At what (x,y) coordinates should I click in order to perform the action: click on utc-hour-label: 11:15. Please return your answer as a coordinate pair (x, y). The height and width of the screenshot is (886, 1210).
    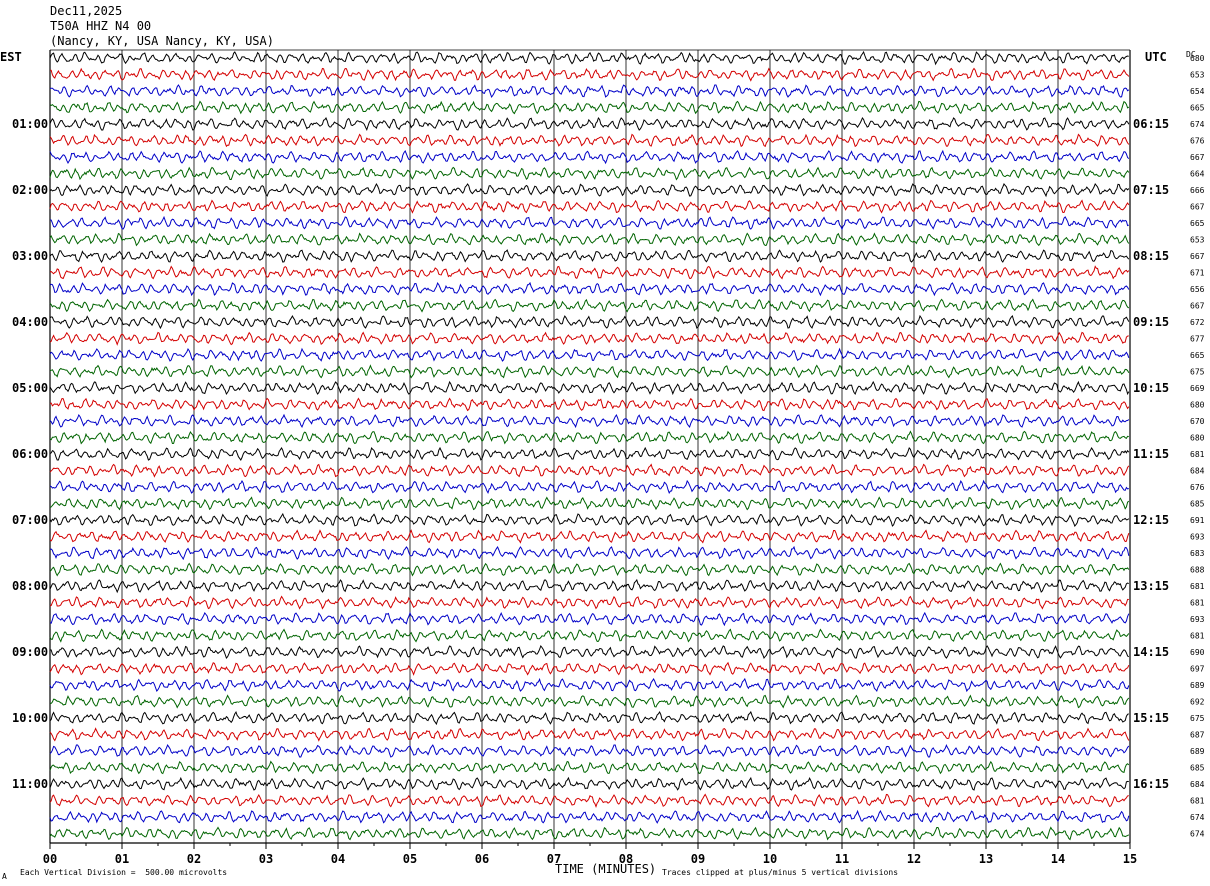
    Looking at the image, I should click on (1151, 454).